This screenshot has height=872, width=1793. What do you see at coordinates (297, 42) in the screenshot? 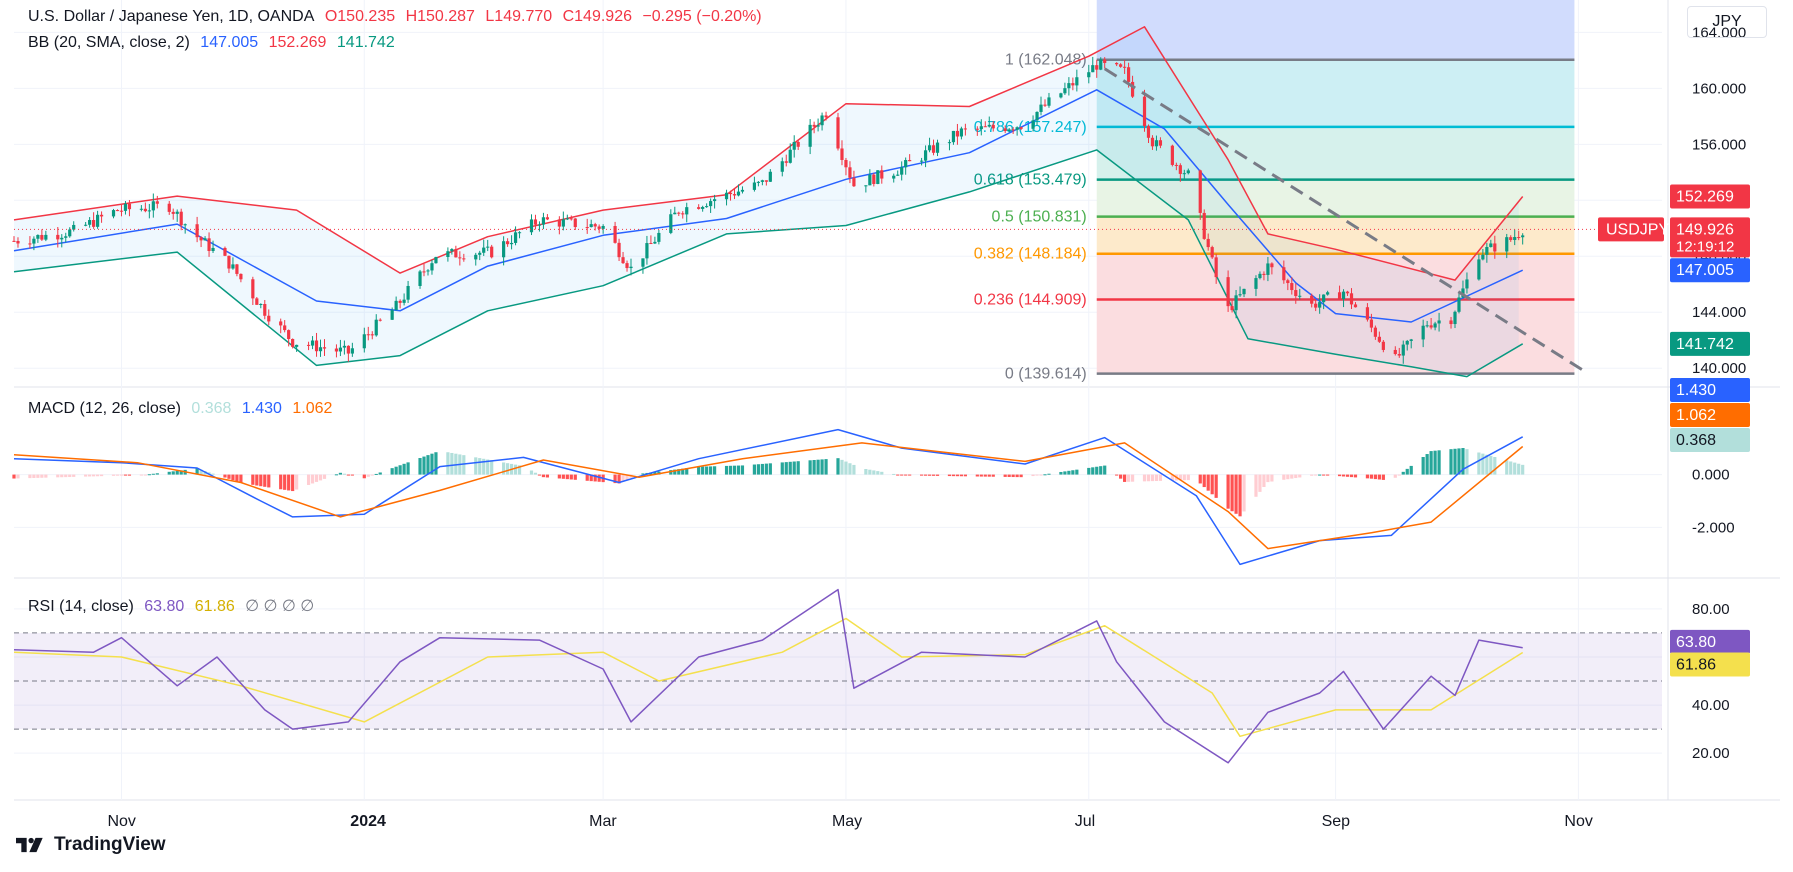
I see `bb-upper-value: 152.269` at bounding box center [297, 42].